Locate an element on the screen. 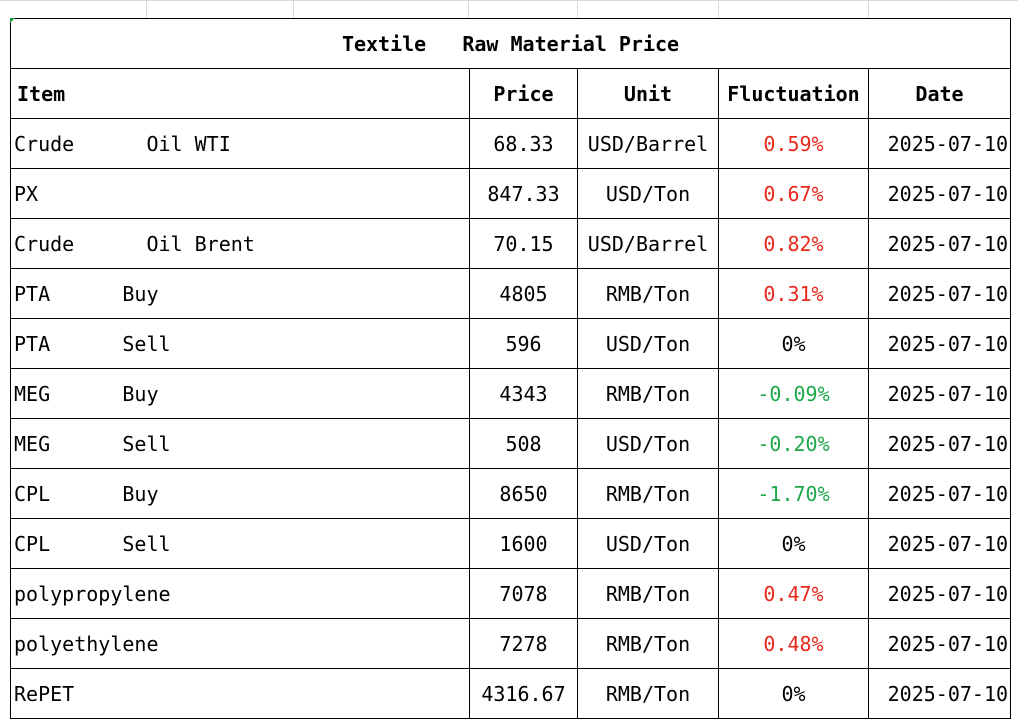 This screenshot has height=727, width=1018. header-date: Date is located at coordinates (939, 93).